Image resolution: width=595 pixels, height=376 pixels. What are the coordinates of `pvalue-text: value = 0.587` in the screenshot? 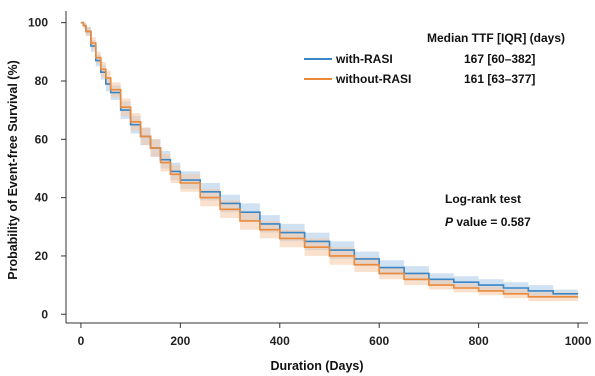 It's located at (492, 222).